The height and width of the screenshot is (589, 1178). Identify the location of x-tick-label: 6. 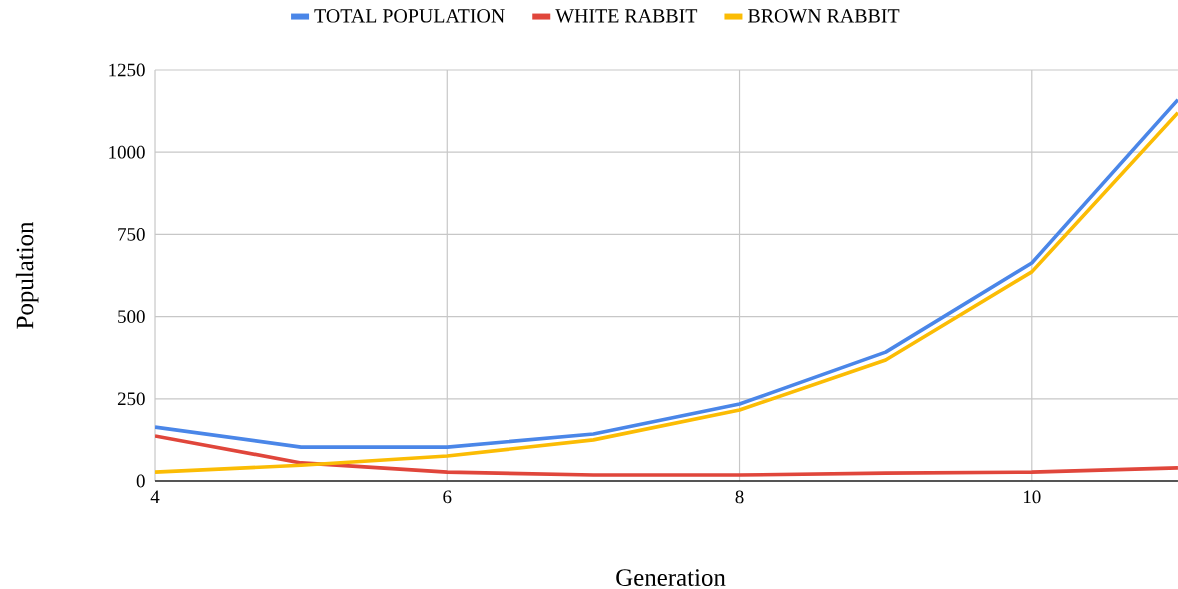
(447, 497).